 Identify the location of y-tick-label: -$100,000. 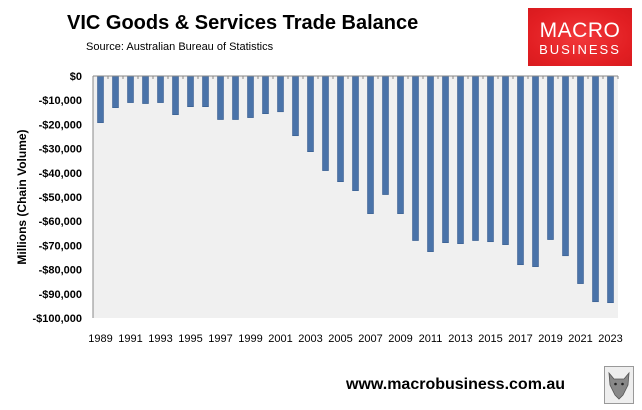
(57, 319).